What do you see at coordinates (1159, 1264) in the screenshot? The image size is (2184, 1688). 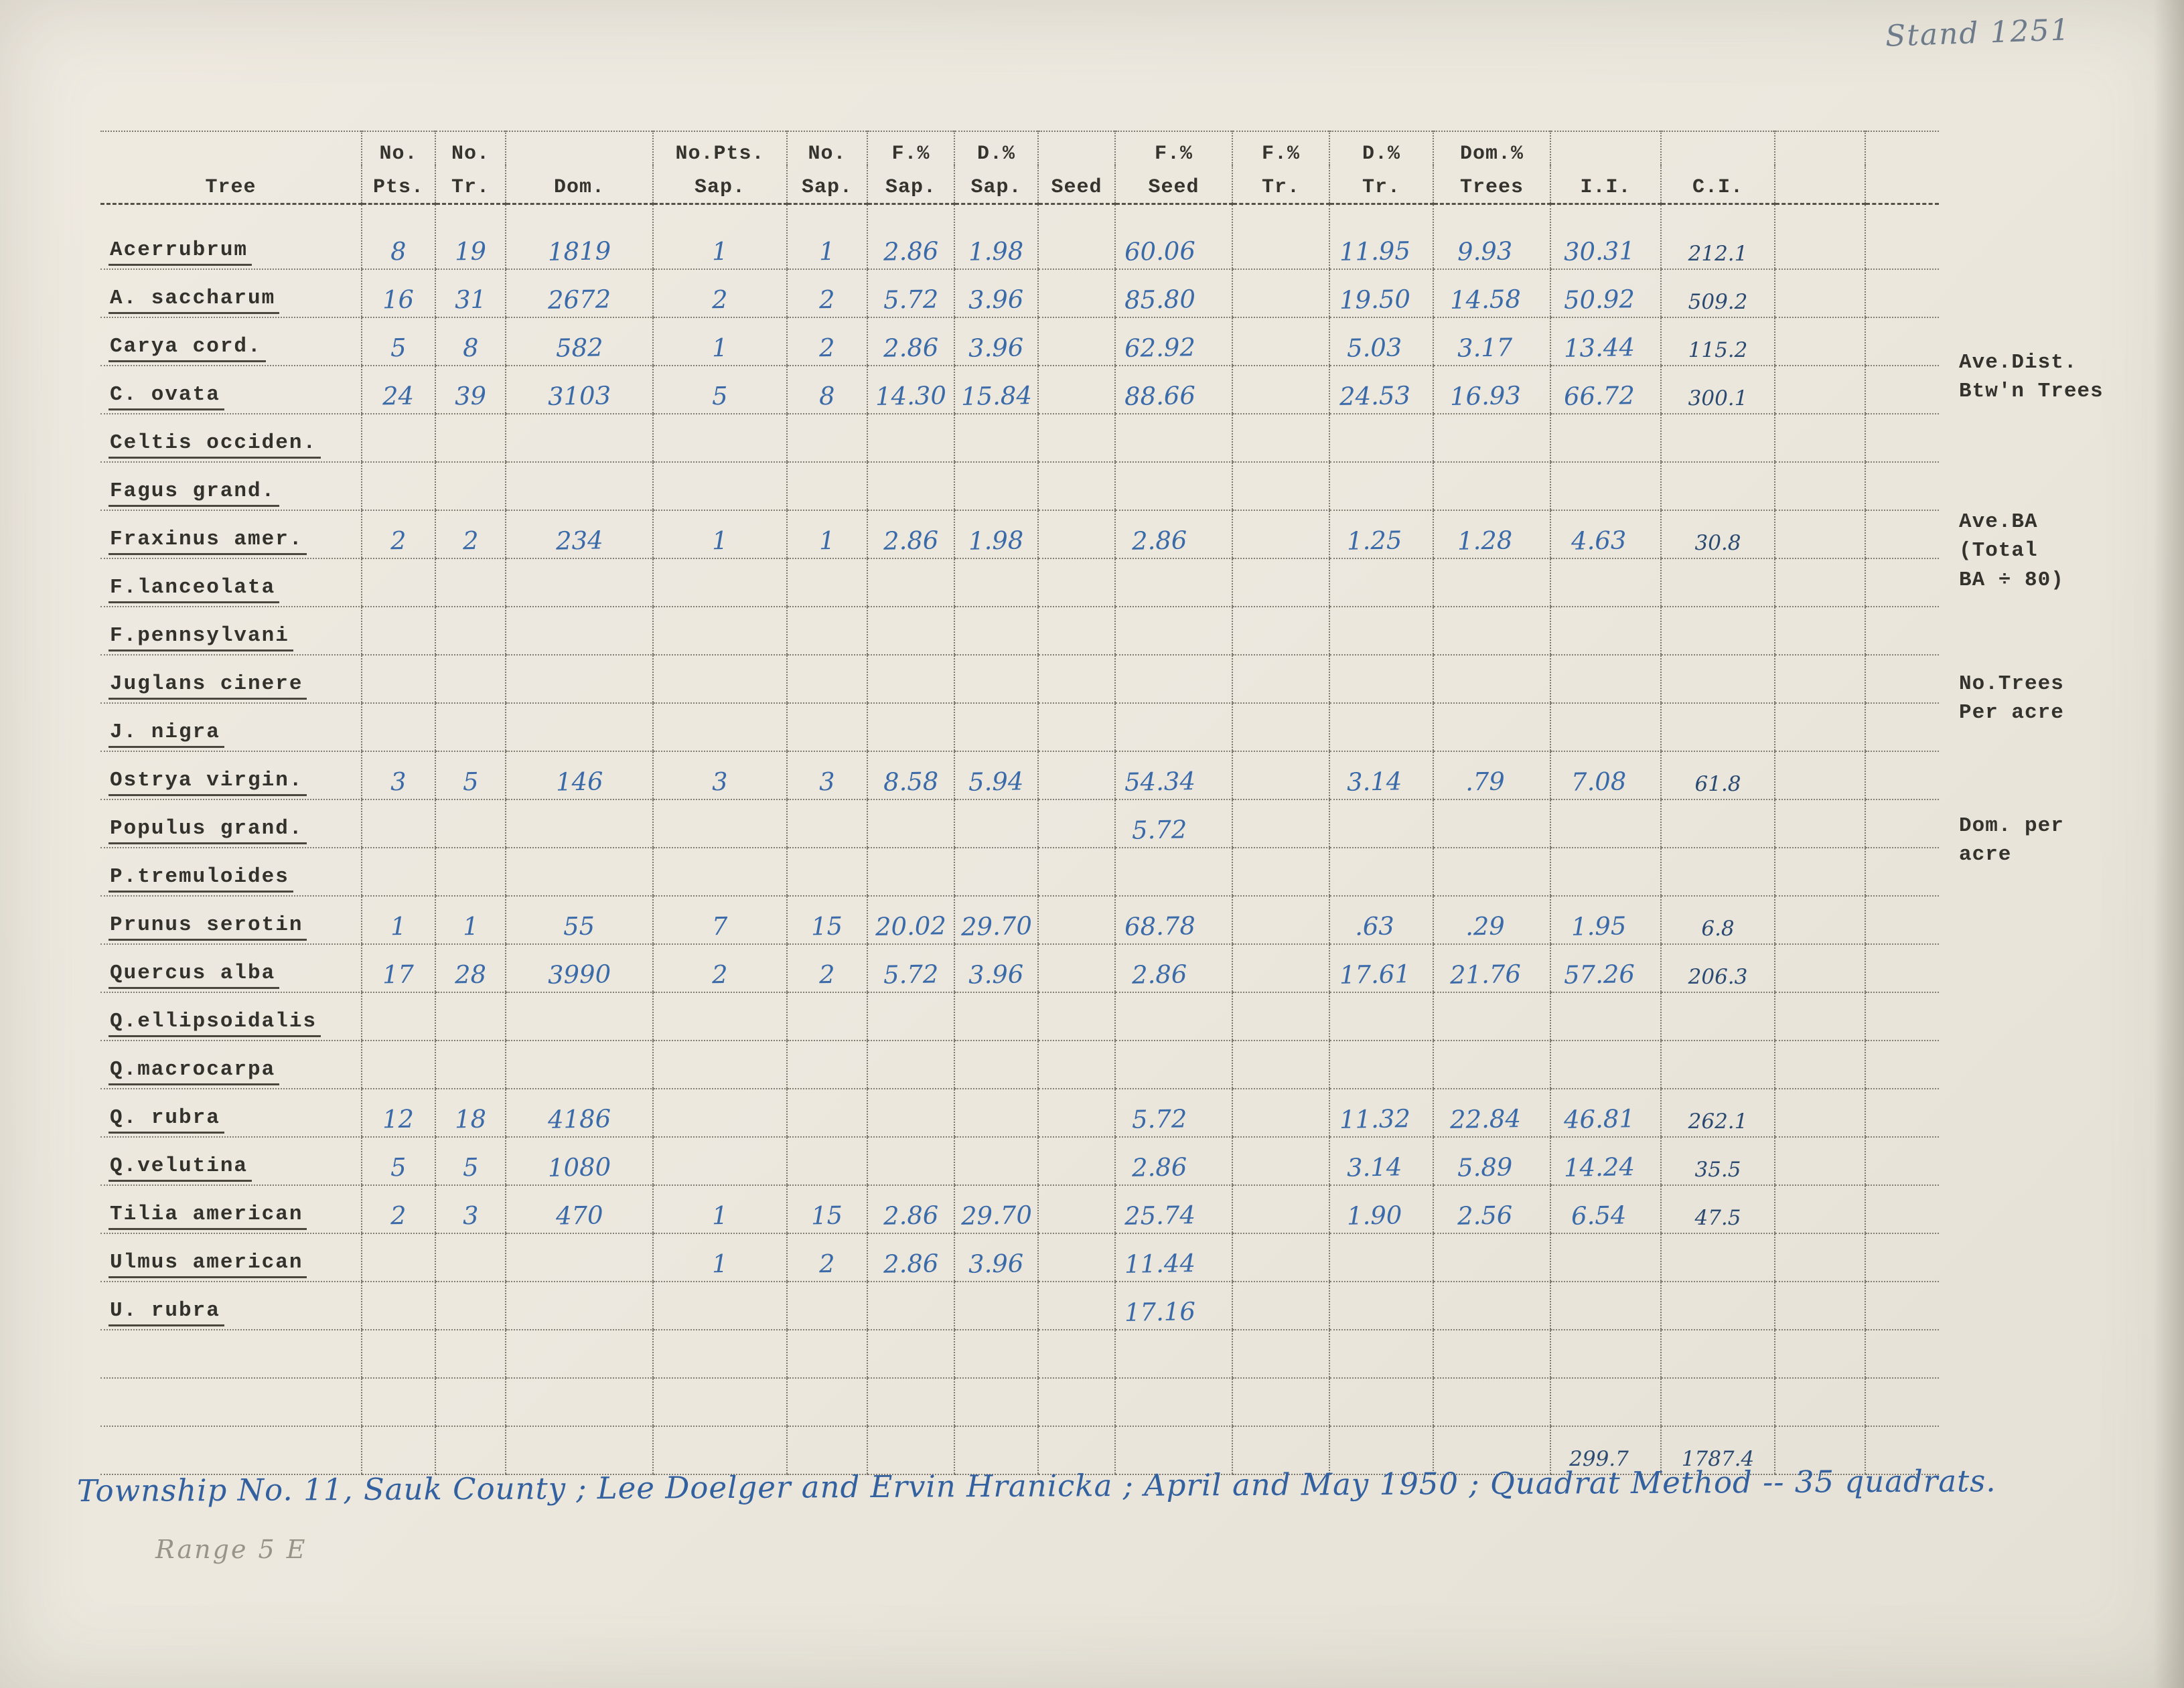 I see `handwritten-value: 11.44` at bounding box center [1159, 1264].